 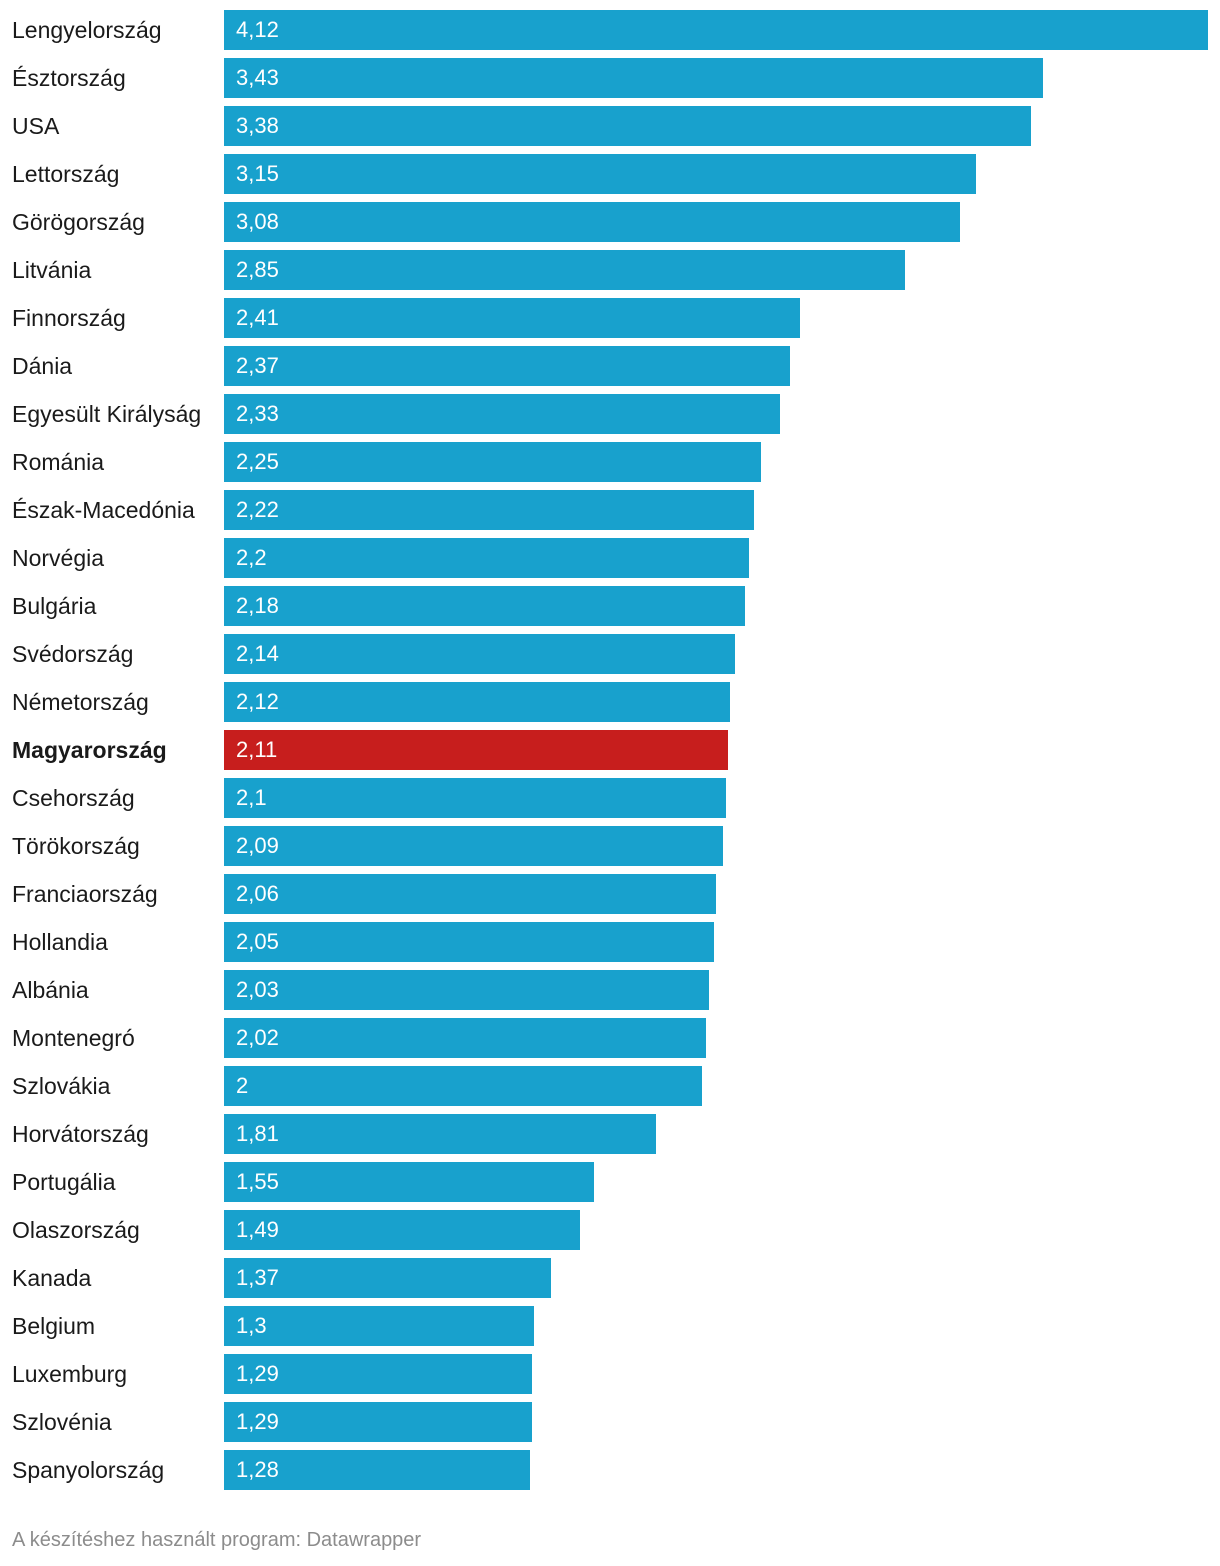 I want to click on category-label: Lengyelország, so click(x=87, y=30).